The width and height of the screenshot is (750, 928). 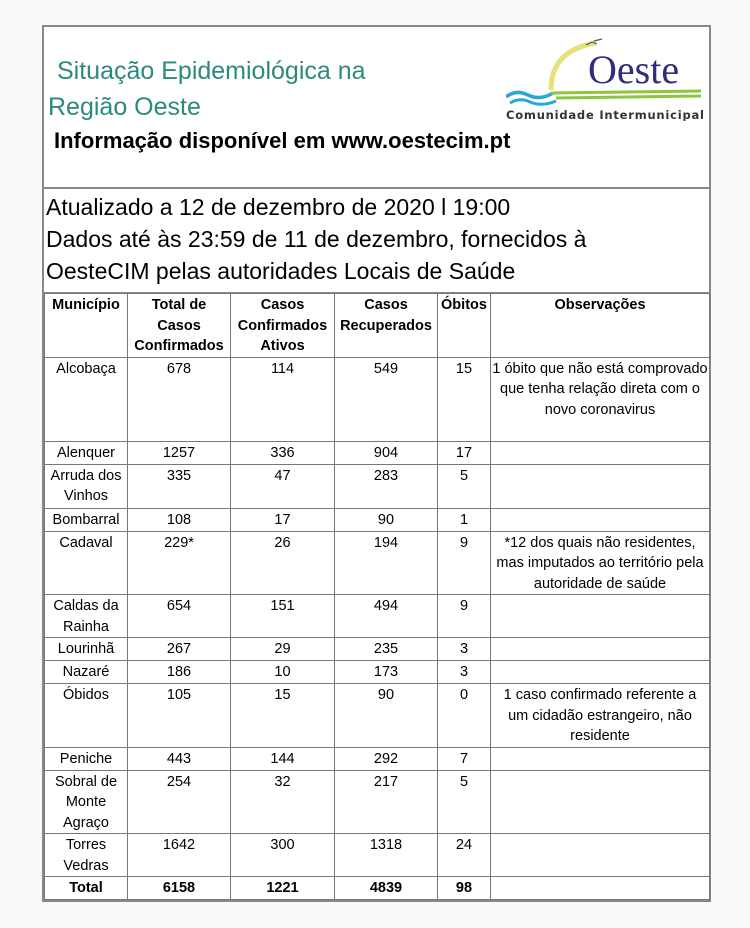 I want to click on svg-text: Oeste, so click(x=633, y=69).